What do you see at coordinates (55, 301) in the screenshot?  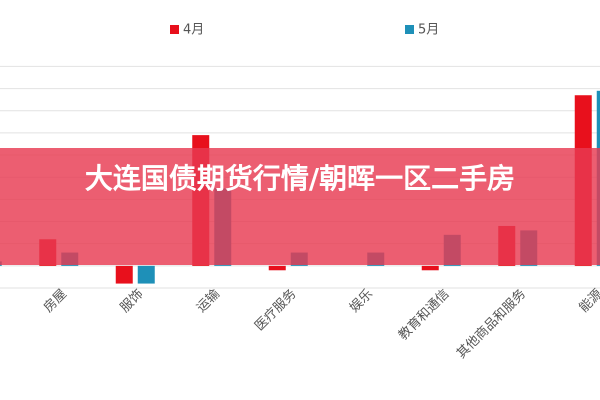 I see `x-tick-label: 房屋` at bounding box center [55, 301].